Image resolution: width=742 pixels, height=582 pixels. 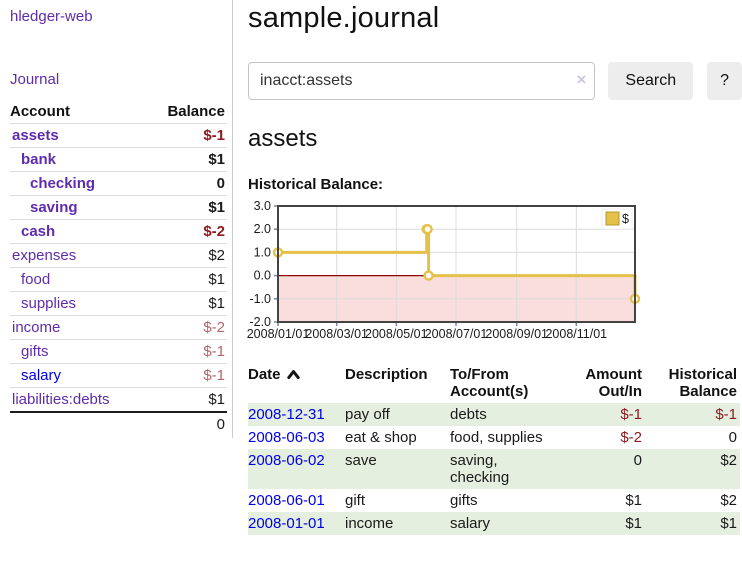 I want to click on transaction-accounts: debts, so click(x=468, y=414).